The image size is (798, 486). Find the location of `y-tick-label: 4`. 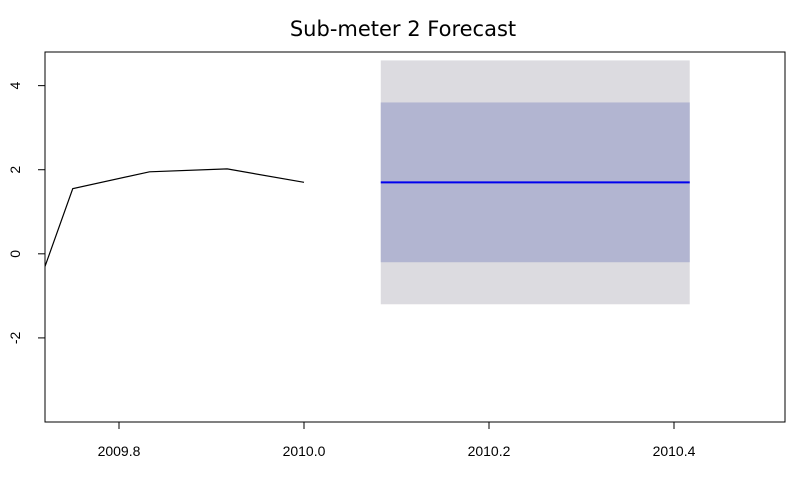

y-tick-label: 4 is located at coordinates (15, 86).